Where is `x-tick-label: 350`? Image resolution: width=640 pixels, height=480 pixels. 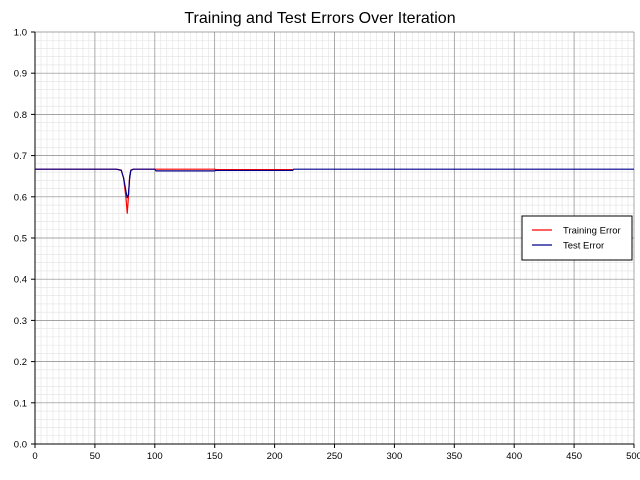 x-tick-label: 350 is located at coordinates (454, 456).